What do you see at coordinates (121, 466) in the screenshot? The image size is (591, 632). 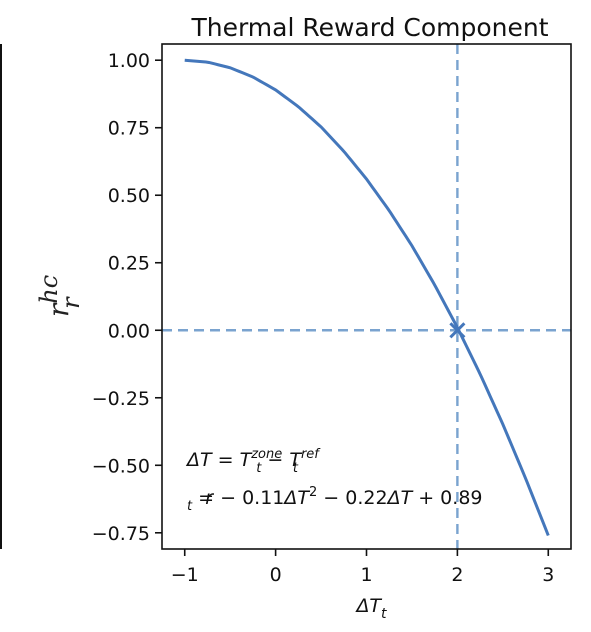 I see `y-tick-label: −0.50` at bounding box center [121, 466].